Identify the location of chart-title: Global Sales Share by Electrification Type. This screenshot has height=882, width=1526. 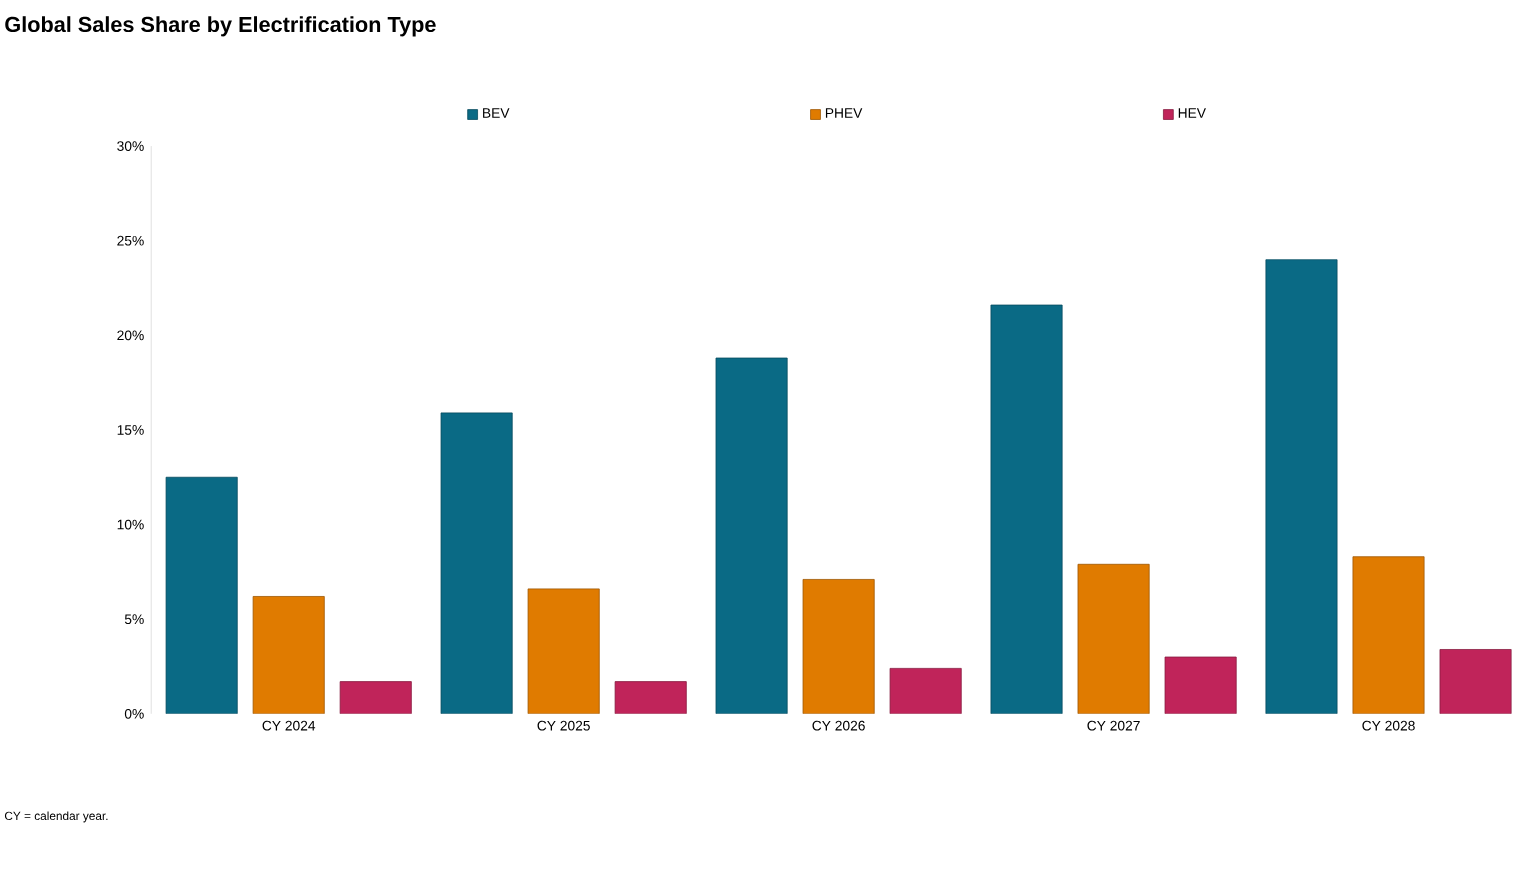
(220, 26).